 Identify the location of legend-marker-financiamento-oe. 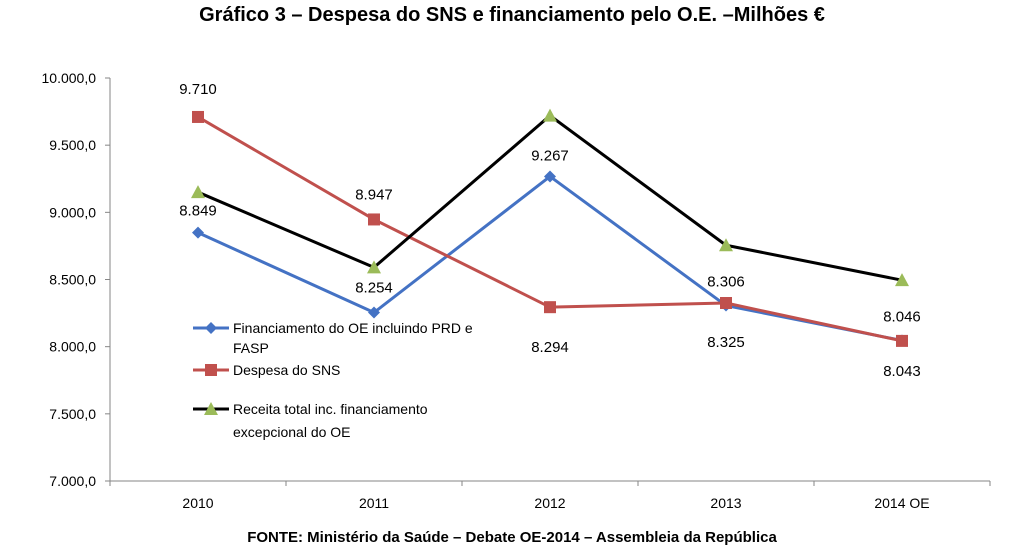
(211, 328).